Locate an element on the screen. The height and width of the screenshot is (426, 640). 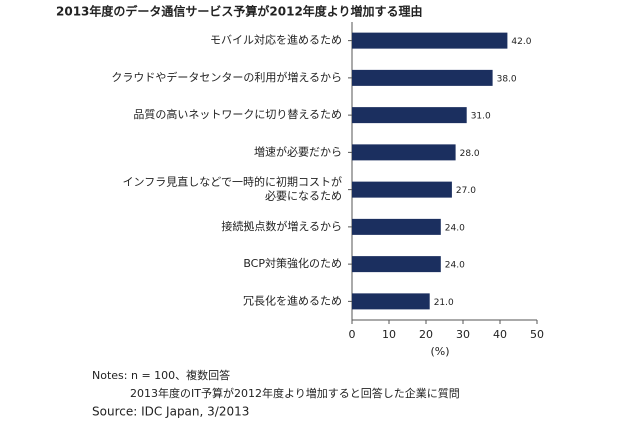
source: Source: IDC Japan, 3/2013 is located at coordinates (170, 412).